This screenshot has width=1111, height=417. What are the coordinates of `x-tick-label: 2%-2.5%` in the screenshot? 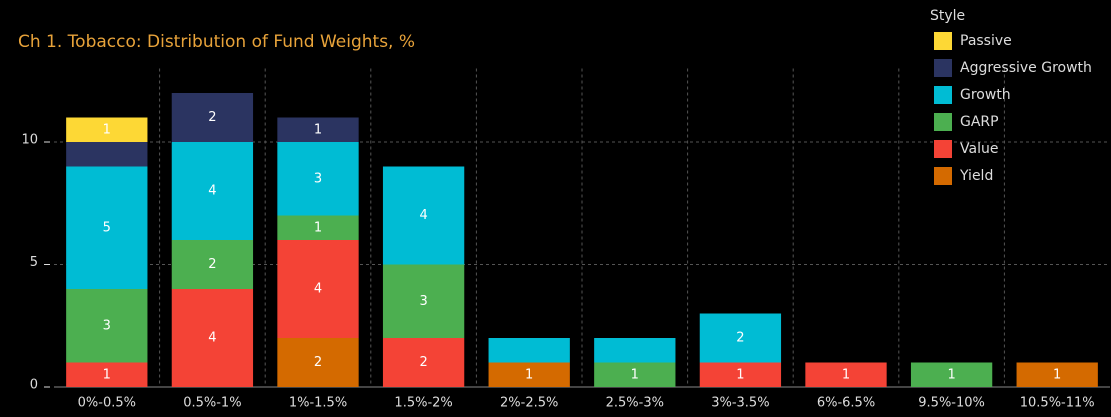 It's located at (529, 403).